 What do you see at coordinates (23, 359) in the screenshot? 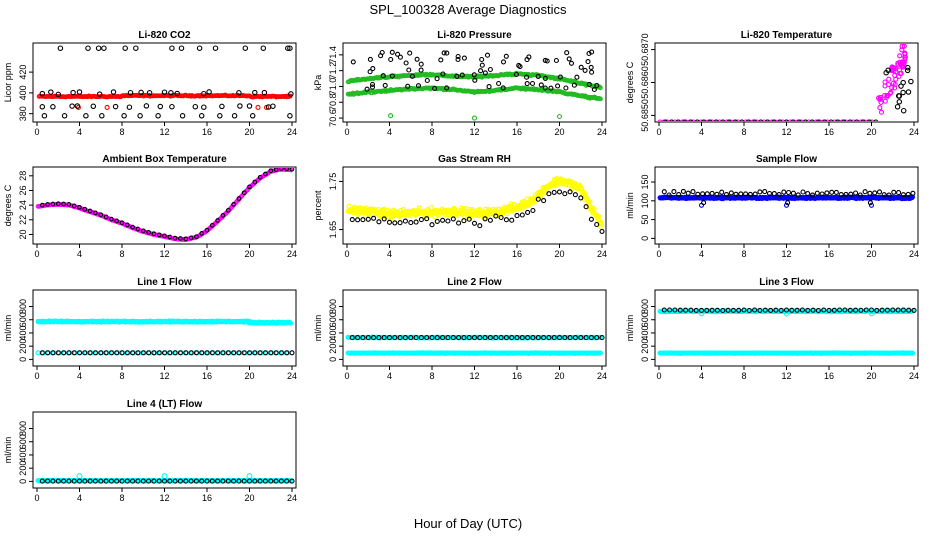
I see `y-tick-label: 0` at bounding box center [23, 359].